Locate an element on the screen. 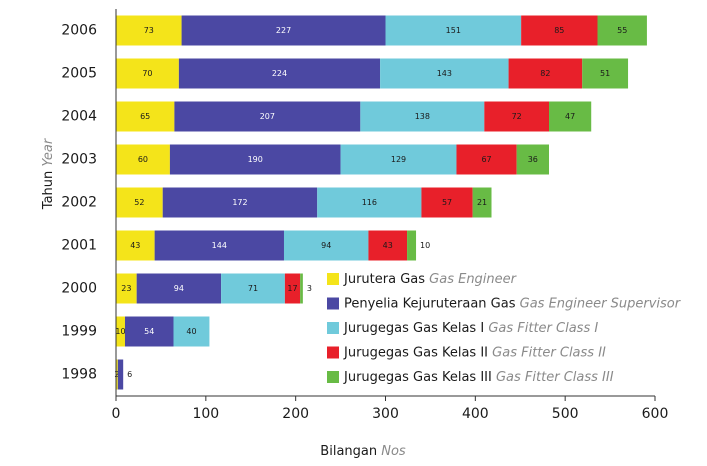  value-label: 144 is located at coordinates (219, 245).